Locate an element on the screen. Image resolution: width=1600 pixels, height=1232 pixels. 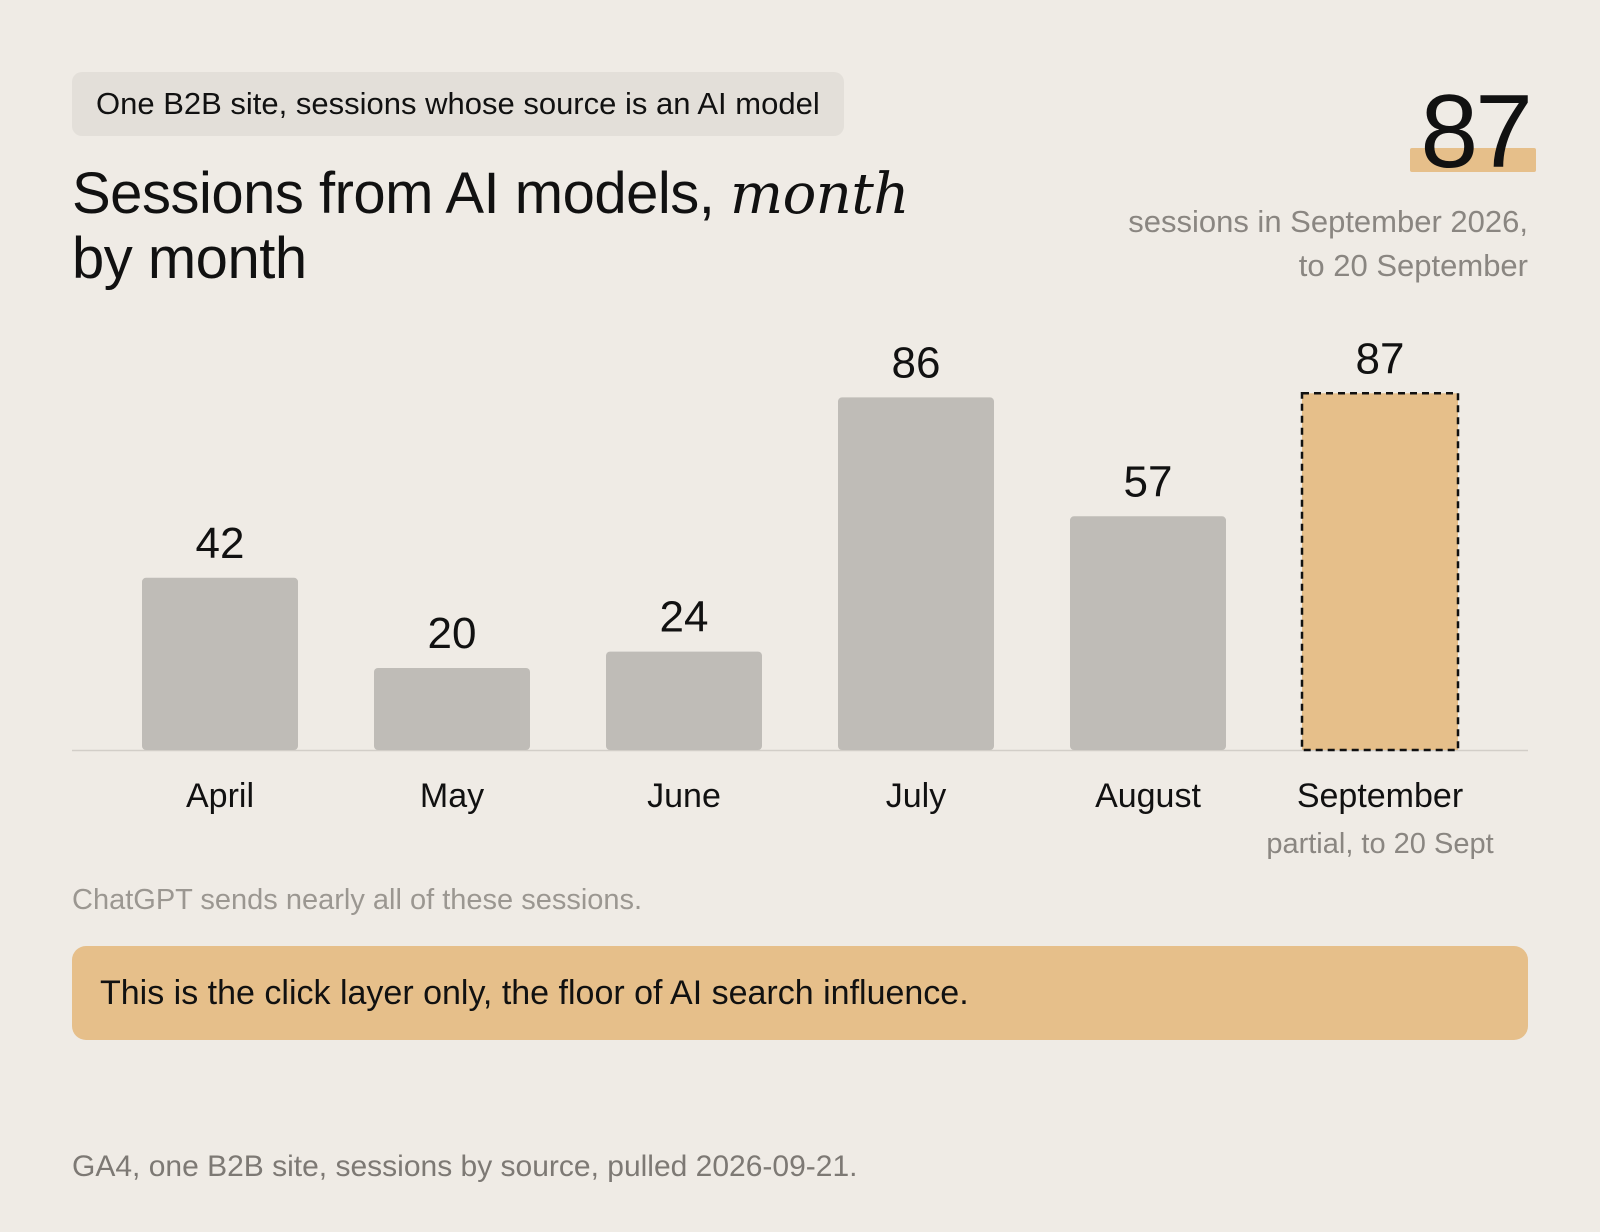
chart-title: Sessions from AI models, month by month is located at coordinates (502, 226).